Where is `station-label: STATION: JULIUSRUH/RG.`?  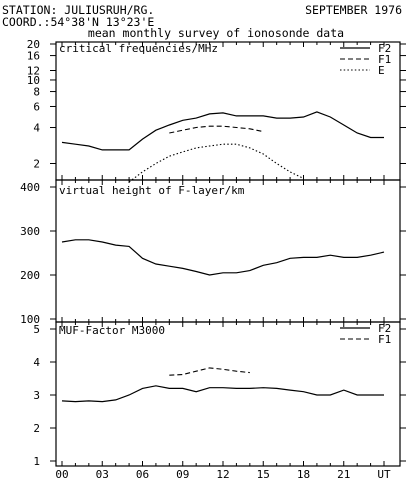
station-label: STATION: JULIUSRUH/RG. is located at coordinates (78, 10).